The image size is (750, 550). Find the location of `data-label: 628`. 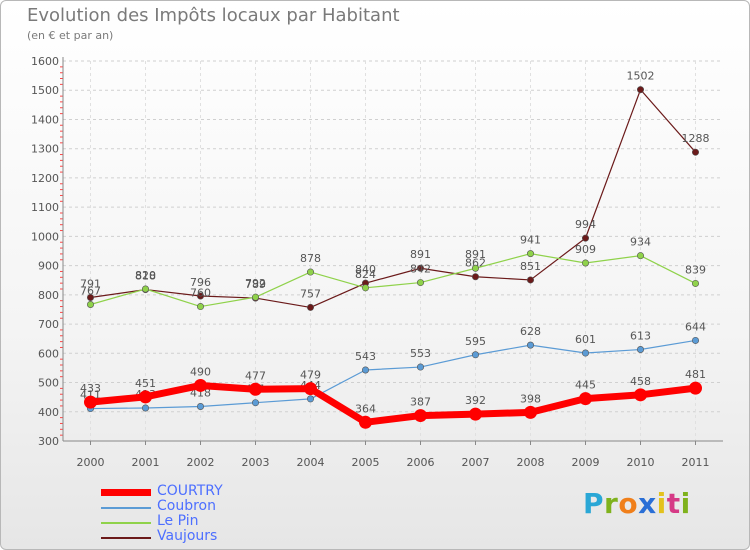

data-label: 628 is located at coordinates (530, 331).